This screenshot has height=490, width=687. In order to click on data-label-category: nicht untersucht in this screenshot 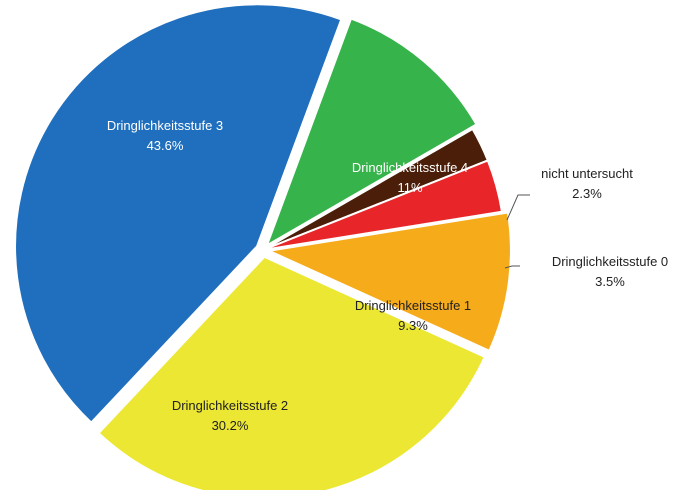, I will do `click(587, 173)`.